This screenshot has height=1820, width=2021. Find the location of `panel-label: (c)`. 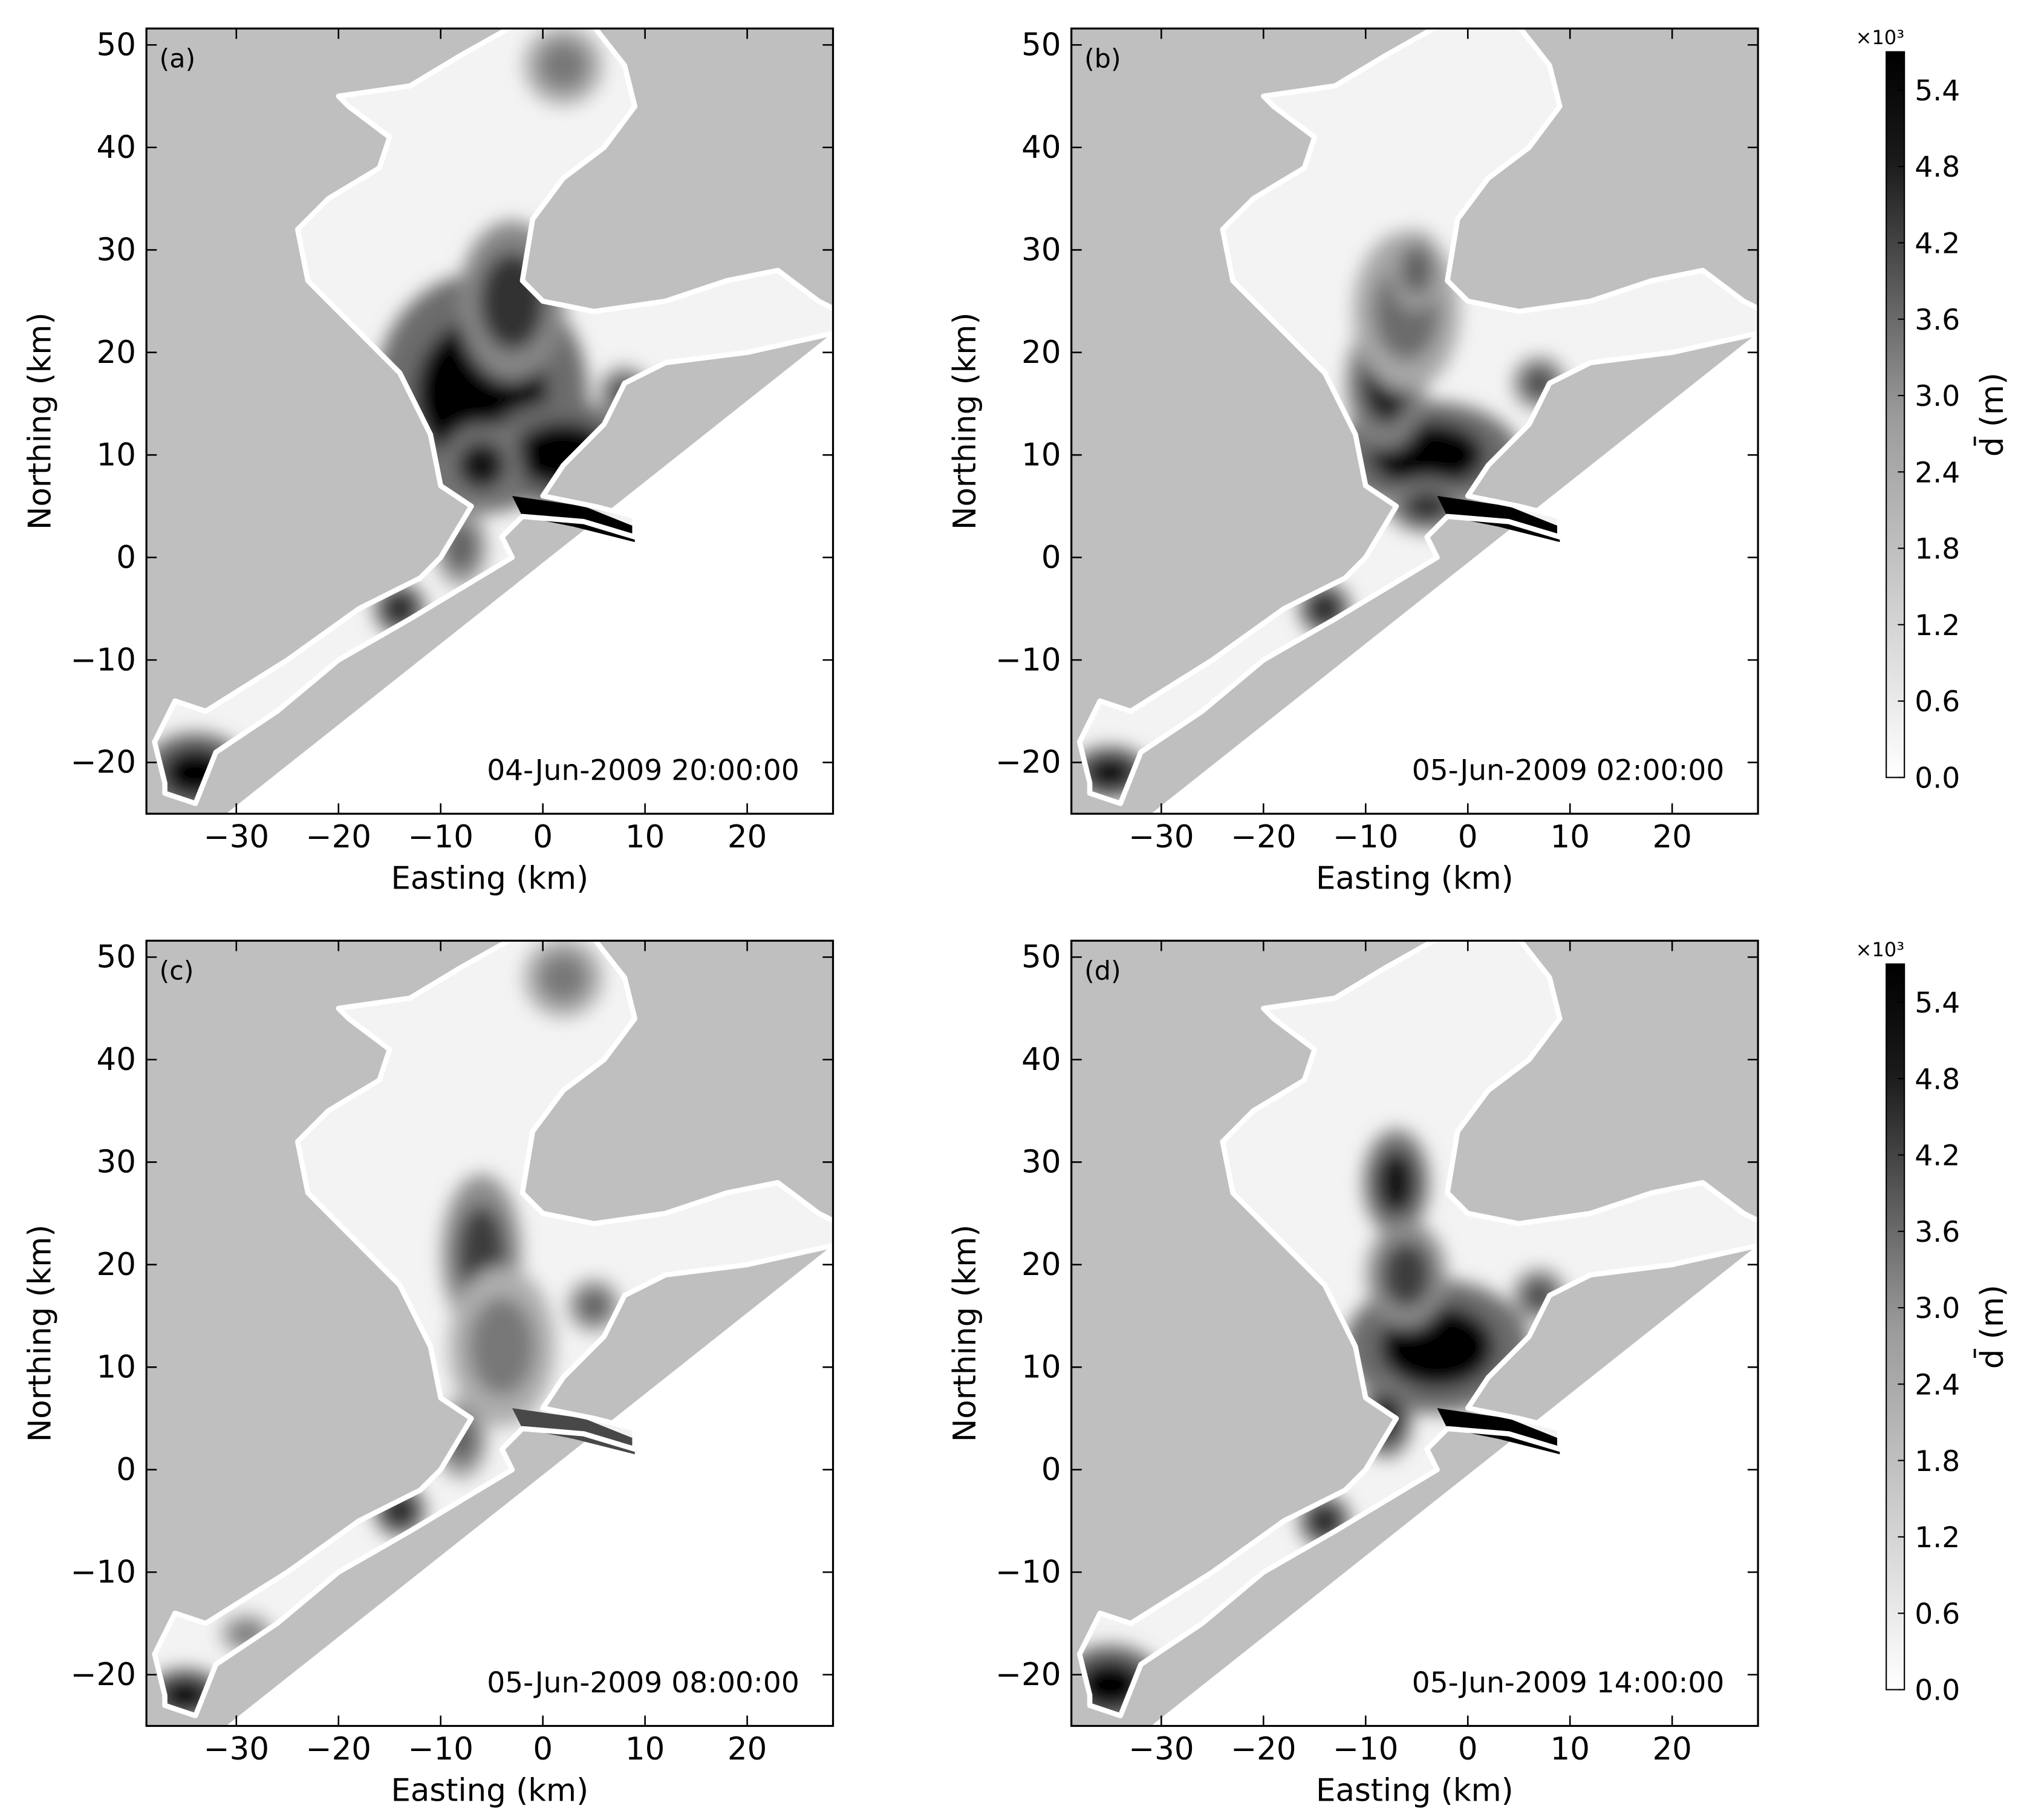

panel-label: (c) is located at coordinates (177, 971).